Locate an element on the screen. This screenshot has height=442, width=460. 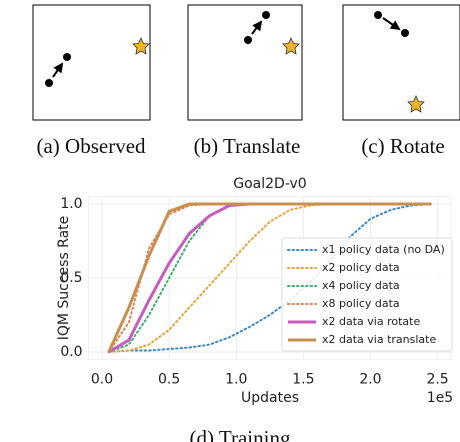
y-axis-label: IQM Success Rate is located at coordinates (64, 278).